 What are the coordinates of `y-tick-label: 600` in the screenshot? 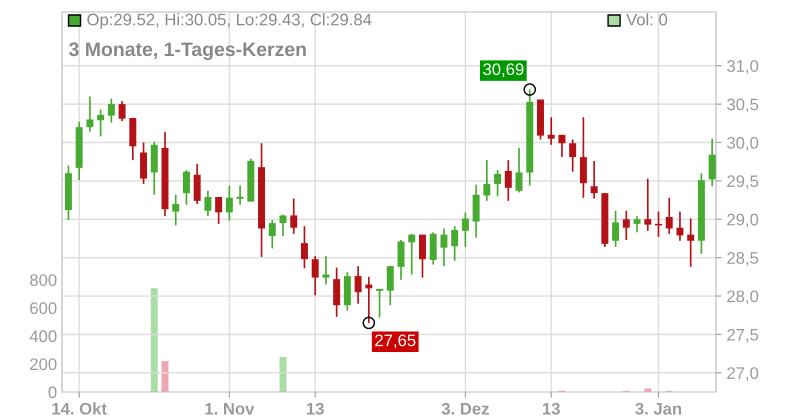 It's located at (43, 308).